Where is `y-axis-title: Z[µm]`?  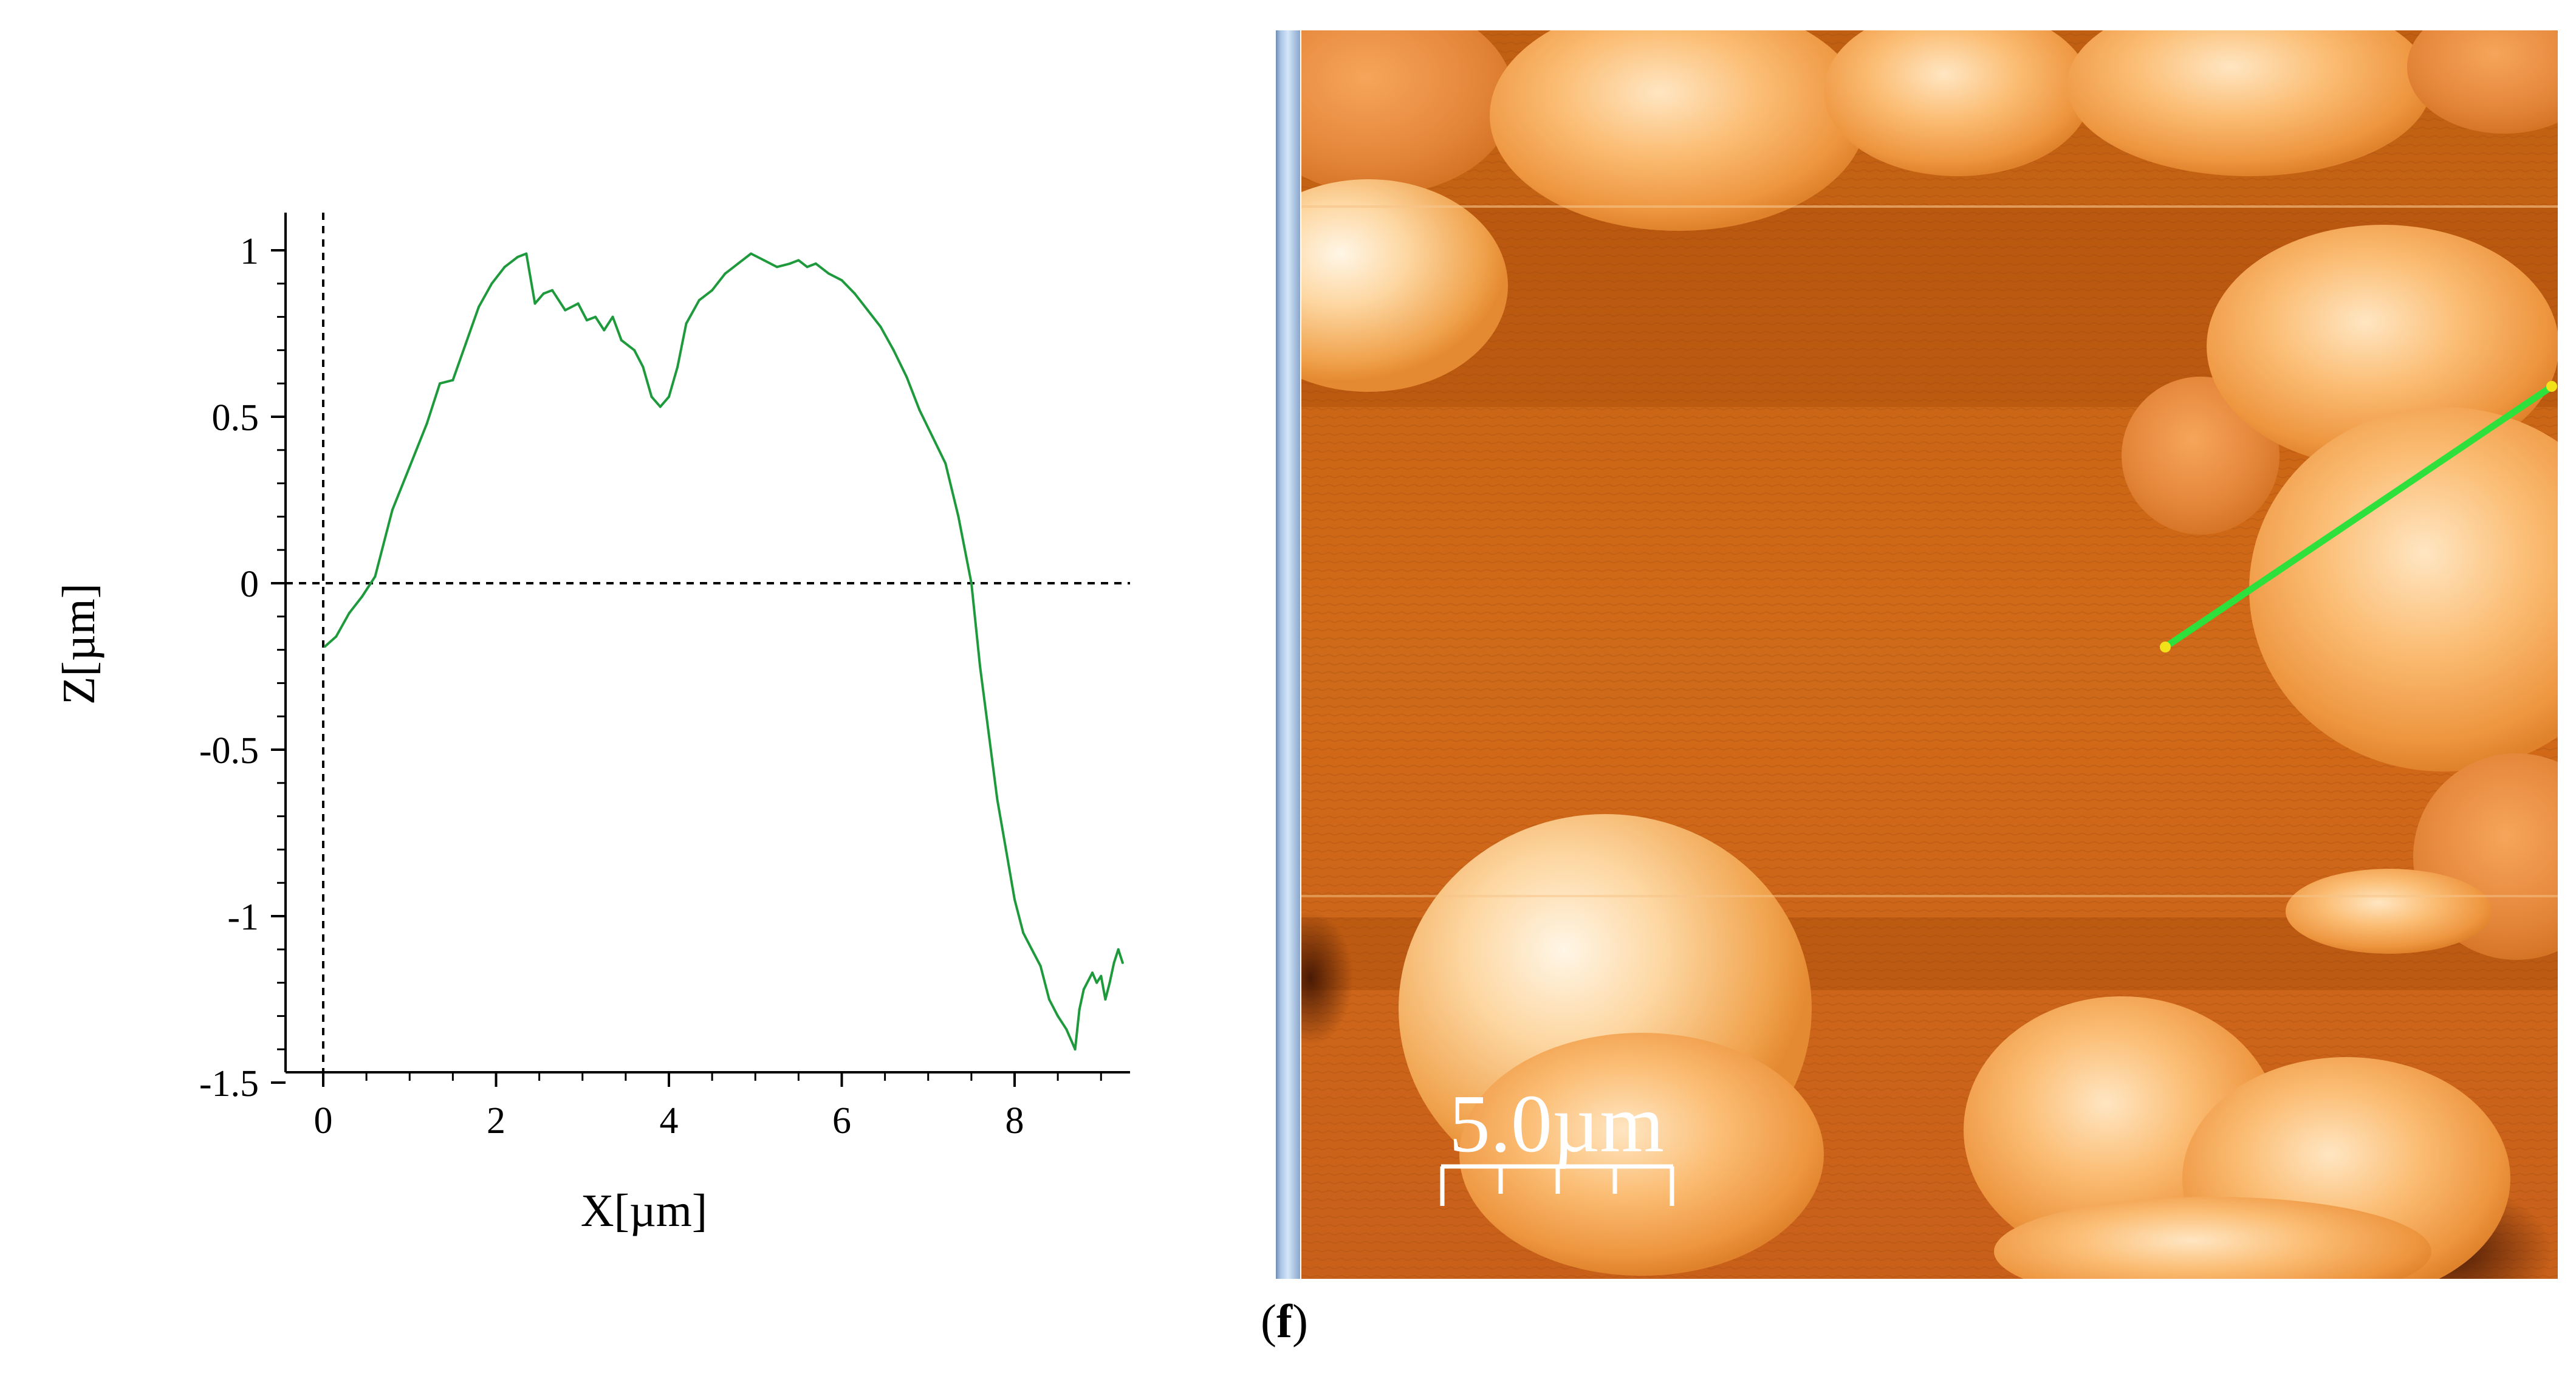 y-axis-title: Z[µm] is located at coordinates (79, 644).